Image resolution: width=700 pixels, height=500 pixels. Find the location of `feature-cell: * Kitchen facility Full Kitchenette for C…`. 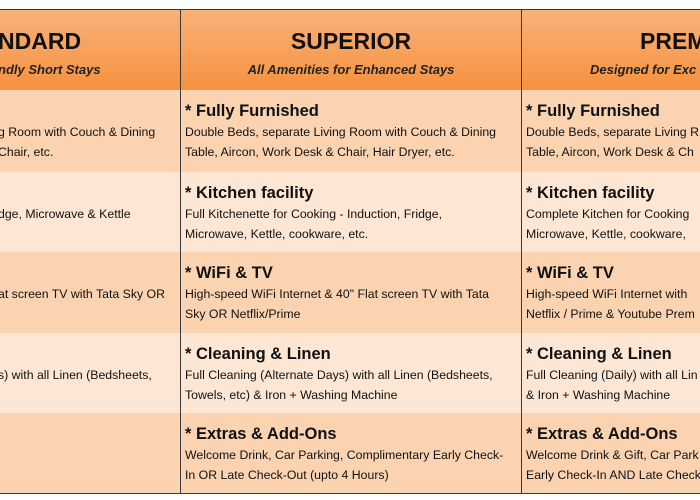

feature-cell: * Kitchen facility Full Kitchenette for C… is located at coordinates (351, 213).